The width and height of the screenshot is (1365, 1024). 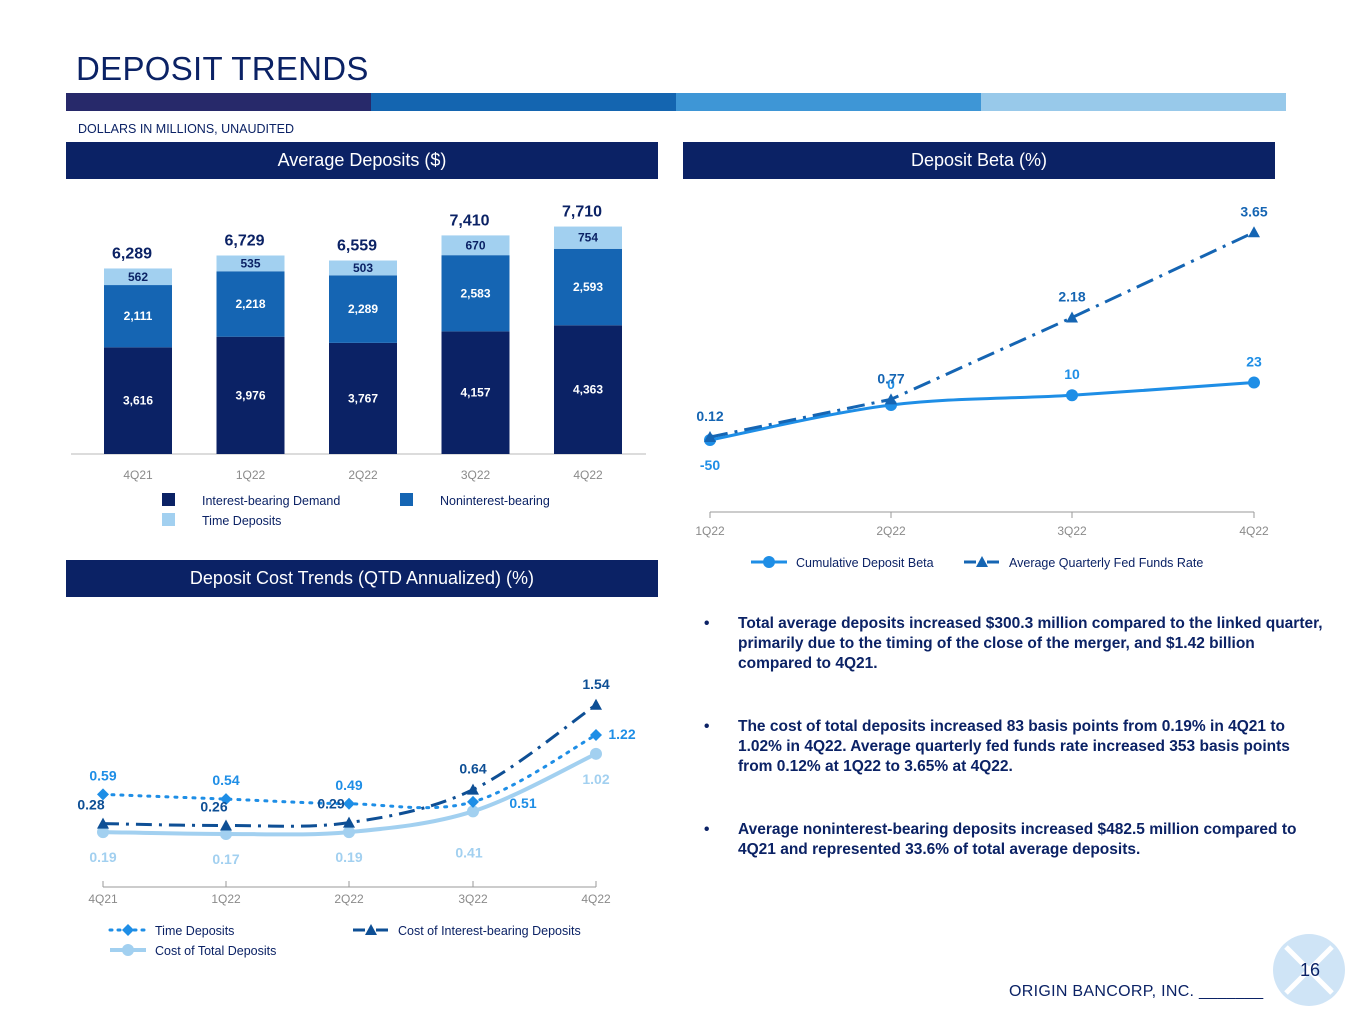 I want to click on legend-label: Cost of Total Deposits, so click(x=215, y=951).